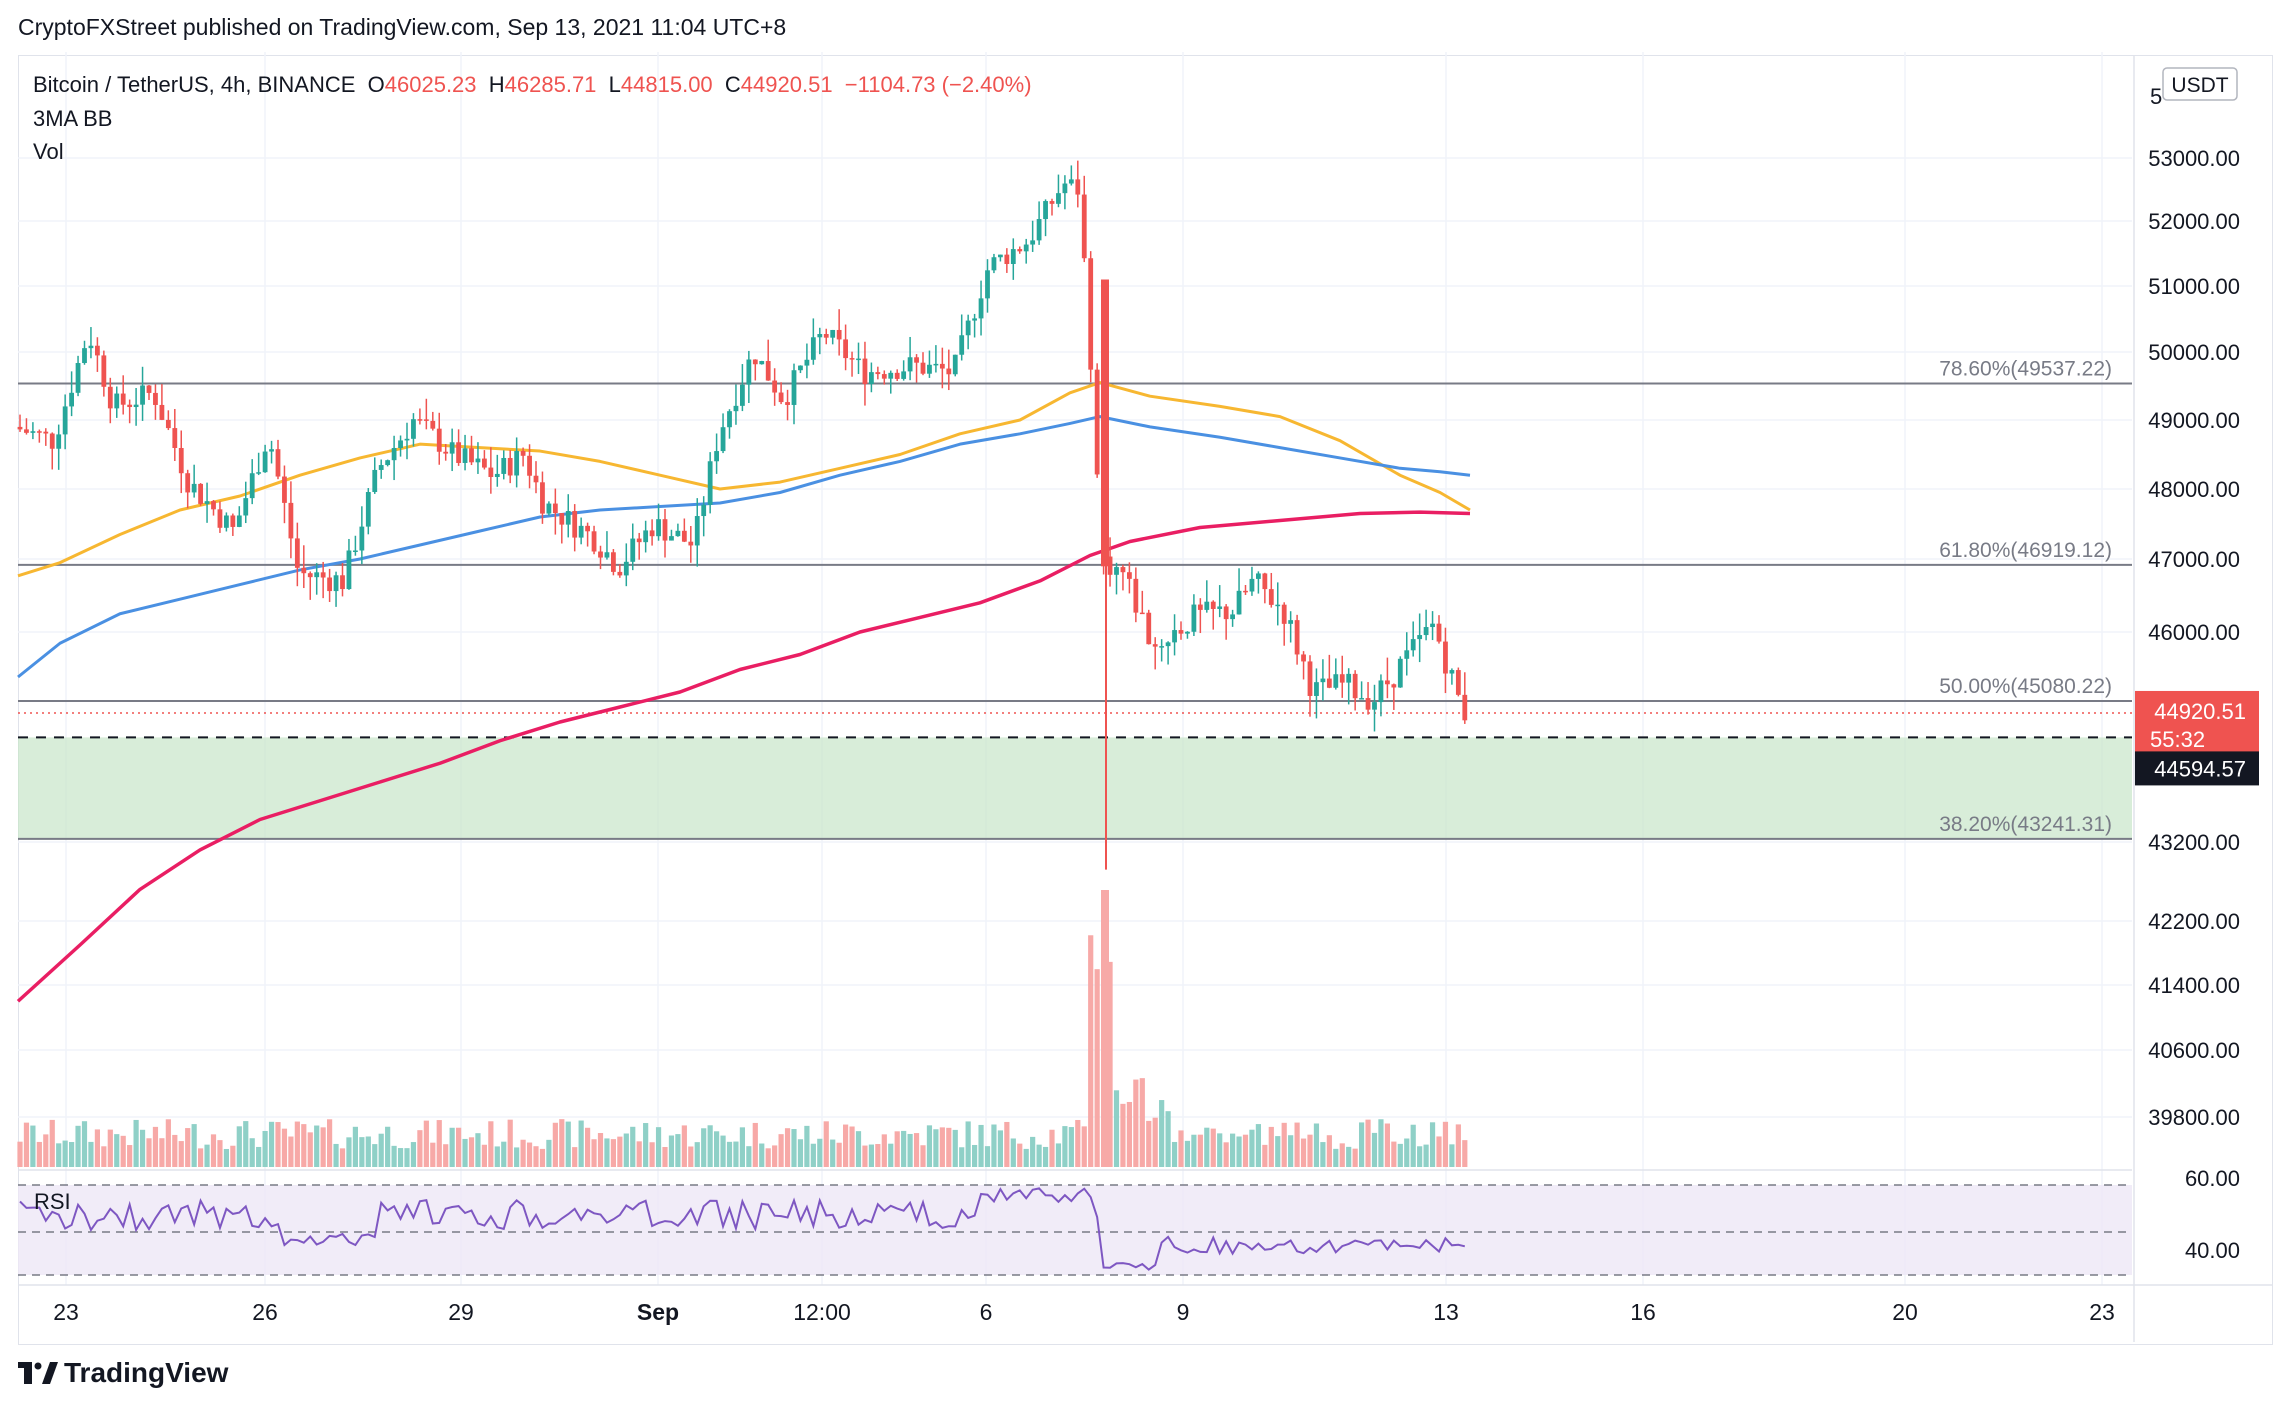  I want to click on currency-badge, so click(2200, 84).